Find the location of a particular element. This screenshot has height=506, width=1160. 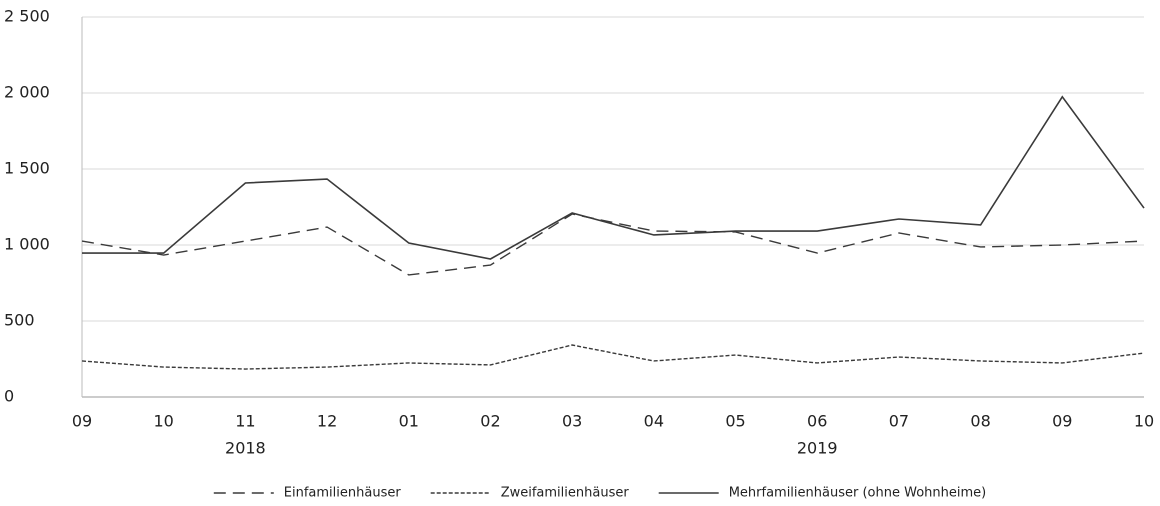

x-tick-label: 01 is located at coordinates (409, 421).